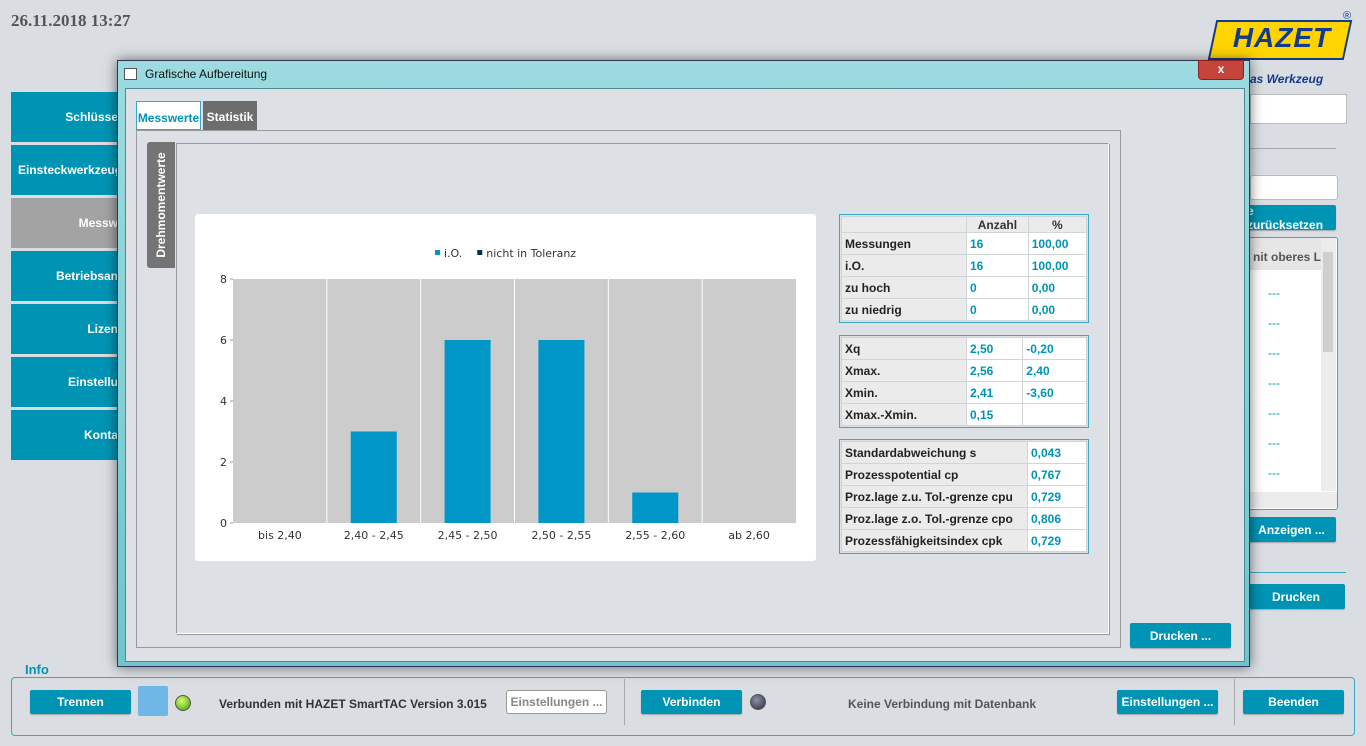  I want to click on legend-label: nicht in Toleranz, so click(531, 253).